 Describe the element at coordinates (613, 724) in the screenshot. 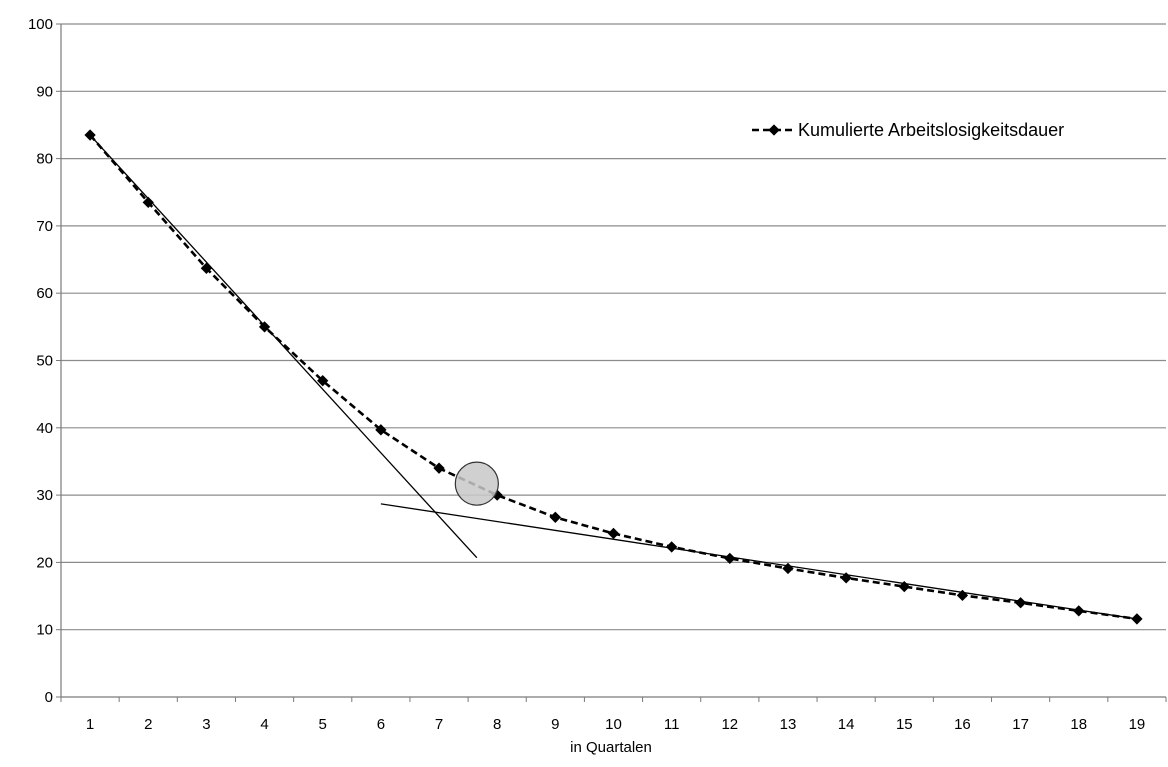

I see `x-tick-label-10: 10` at that location.